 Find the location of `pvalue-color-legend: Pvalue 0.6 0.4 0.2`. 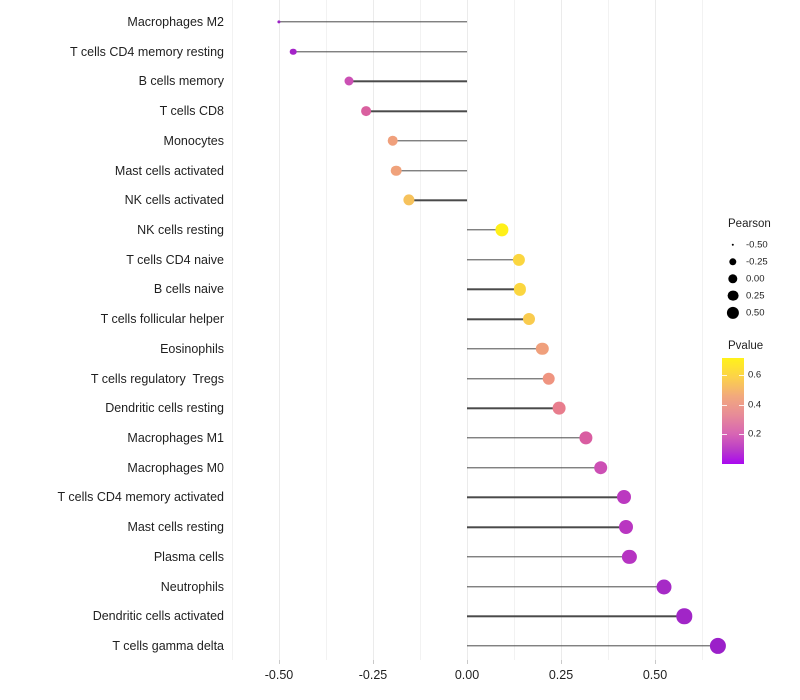

pvalue-color-legend: Pvalue 0.6 0.4 0.2 is located at coordinates (756, 402).